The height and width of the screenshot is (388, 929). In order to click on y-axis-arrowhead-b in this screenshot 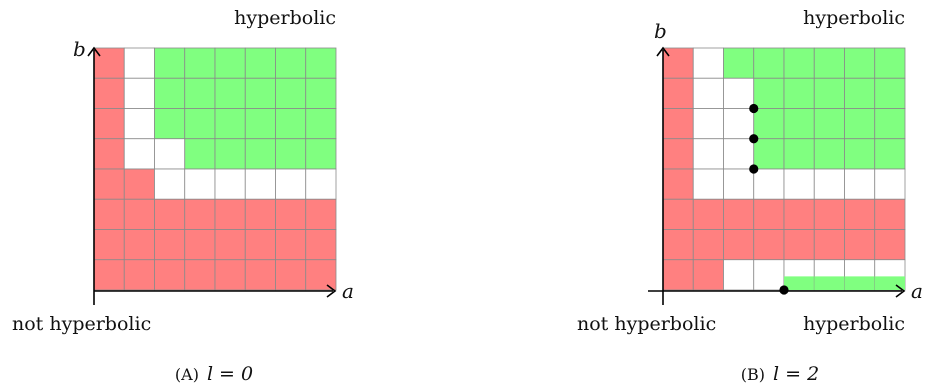, I will do `click(663, 51)`.